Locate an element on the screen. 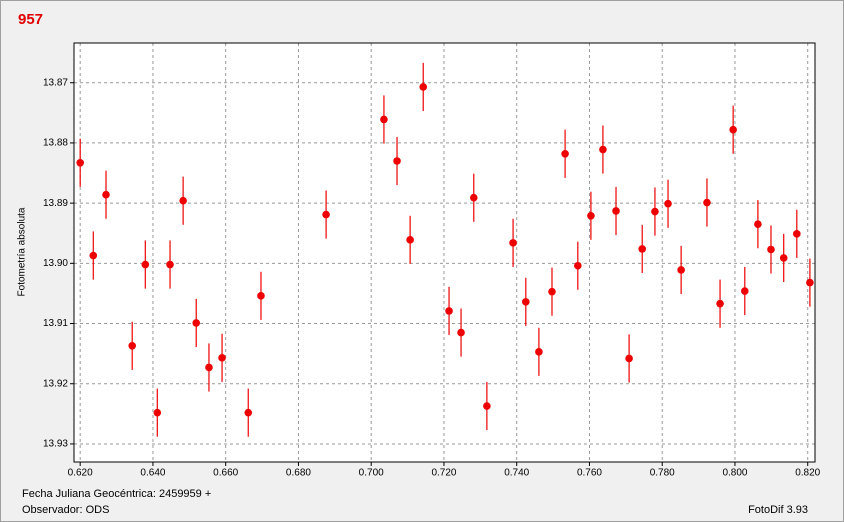  chart-title: 957 is located at coordinates (30, 19).